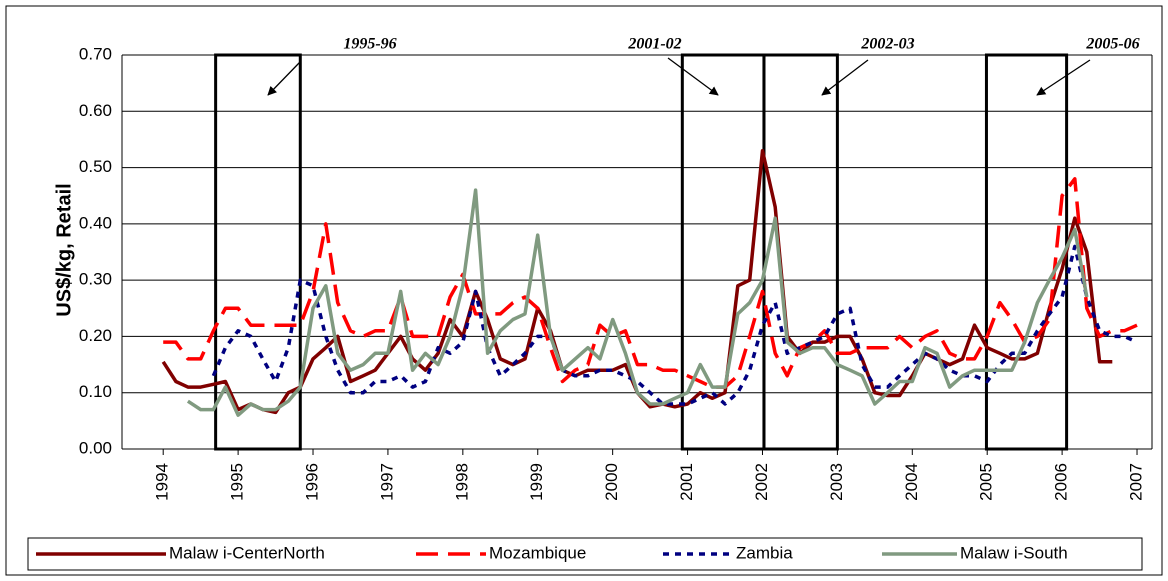 The width and height of the screenshot is (1168, 581). I want to click on x-tick-label: 2006, so click(1061, 482).